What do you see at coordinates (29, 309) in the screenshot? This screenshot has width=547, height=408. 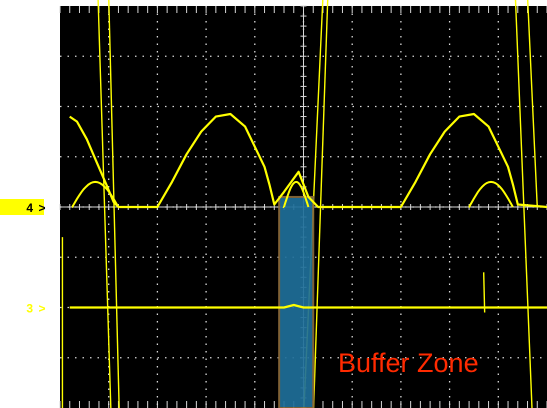 I see `channel-3-marker-label: 3` at bounding box center [29, 309].